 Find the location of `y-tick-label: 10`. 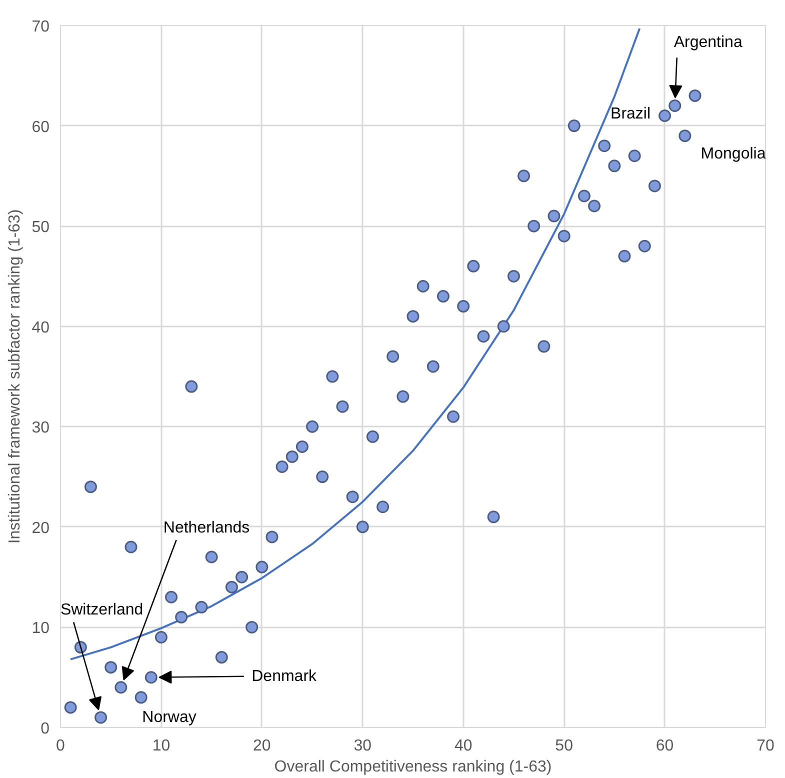

y-tick-label: 10 is located at coordinates (41, 629).